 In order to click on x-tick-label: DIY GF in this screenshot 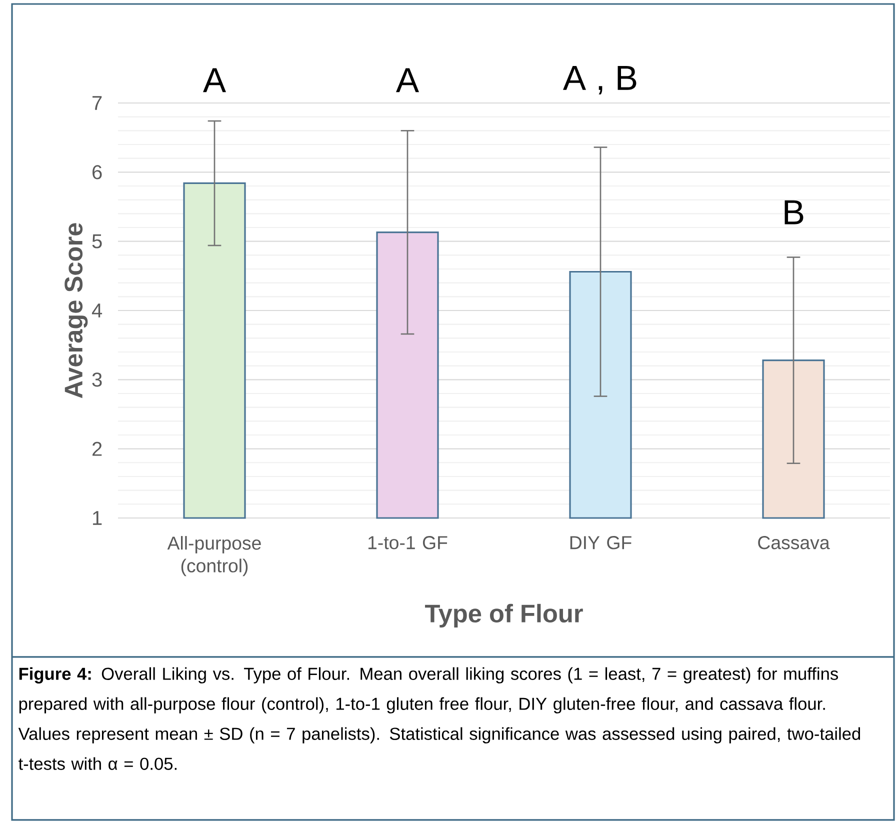, I will do `click(601, 543)`.